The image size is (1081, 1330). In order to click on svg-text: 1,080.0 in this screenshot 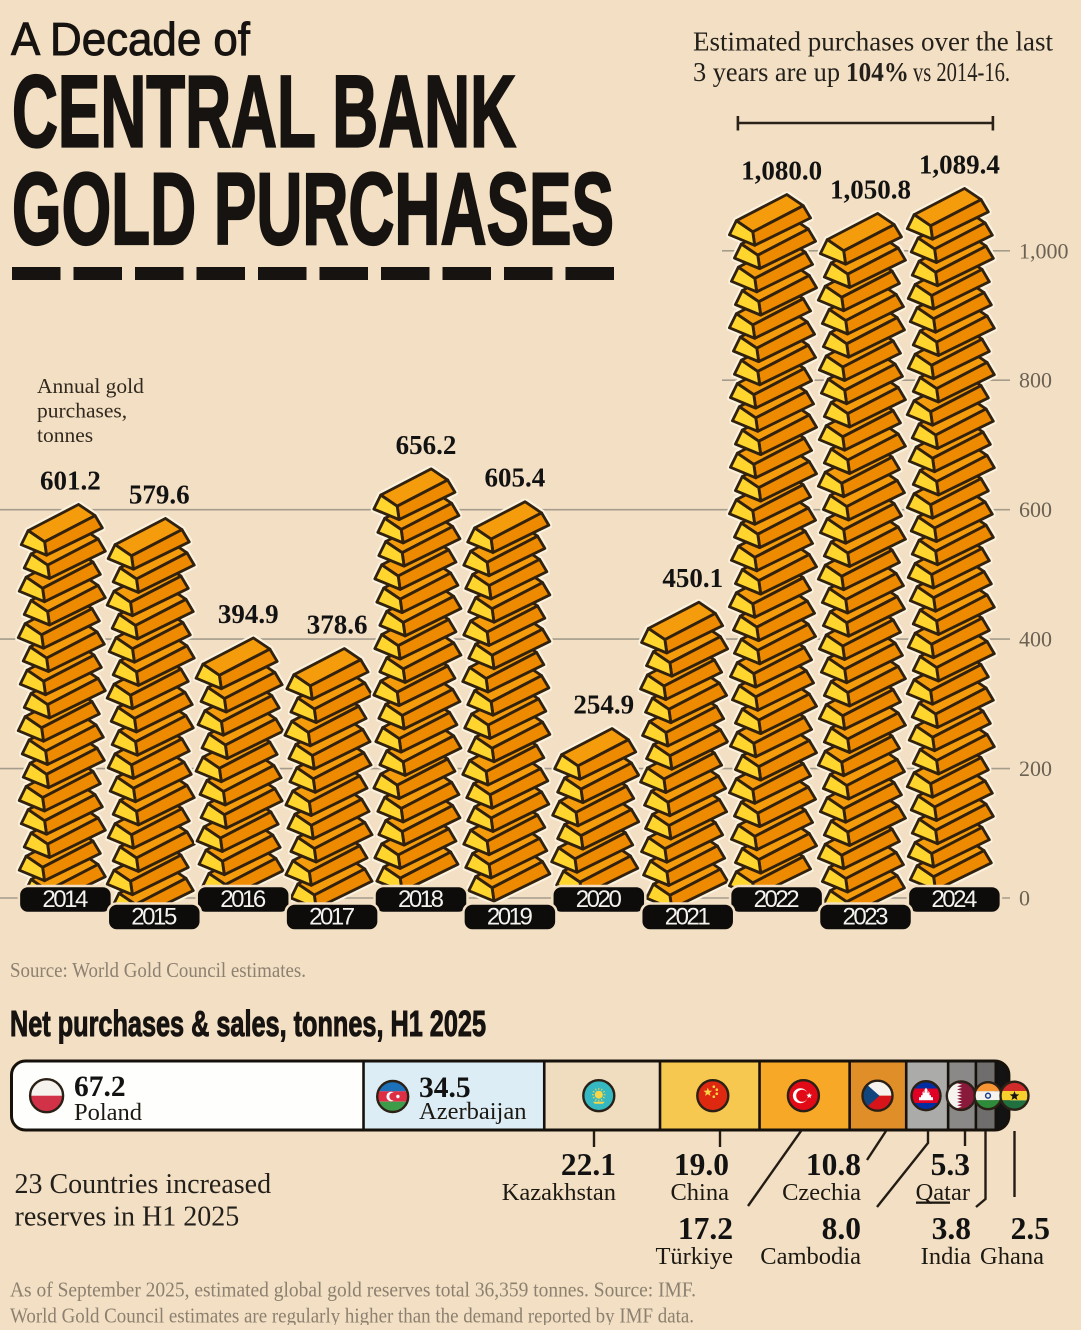, I will do `click(781, 171)`.